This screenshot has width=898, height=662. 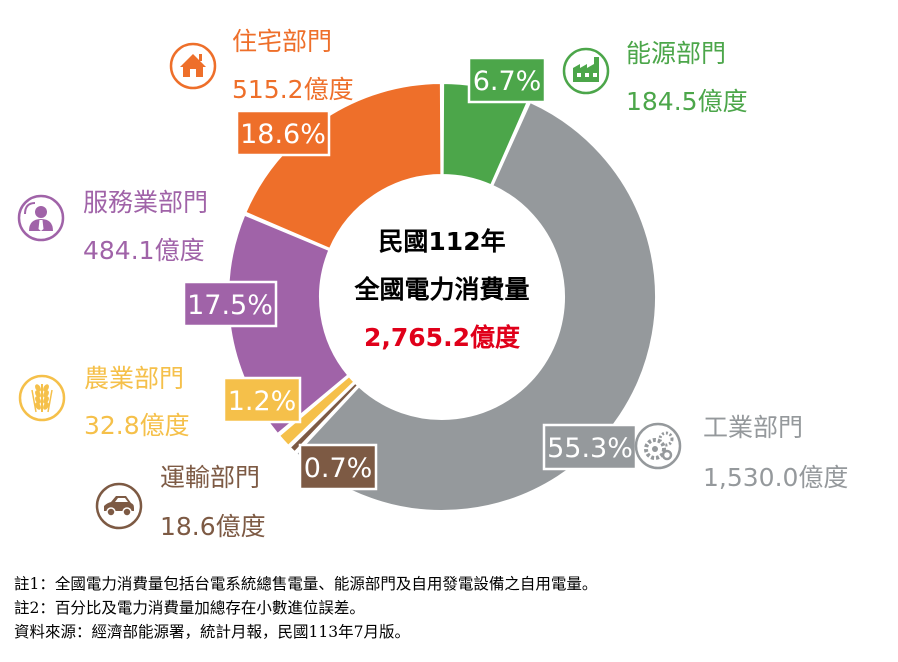 What do you see at coordinates (676, 53) in the screenshot?
I see `legend-name: 能源部門` at bounding box center [676, 53].